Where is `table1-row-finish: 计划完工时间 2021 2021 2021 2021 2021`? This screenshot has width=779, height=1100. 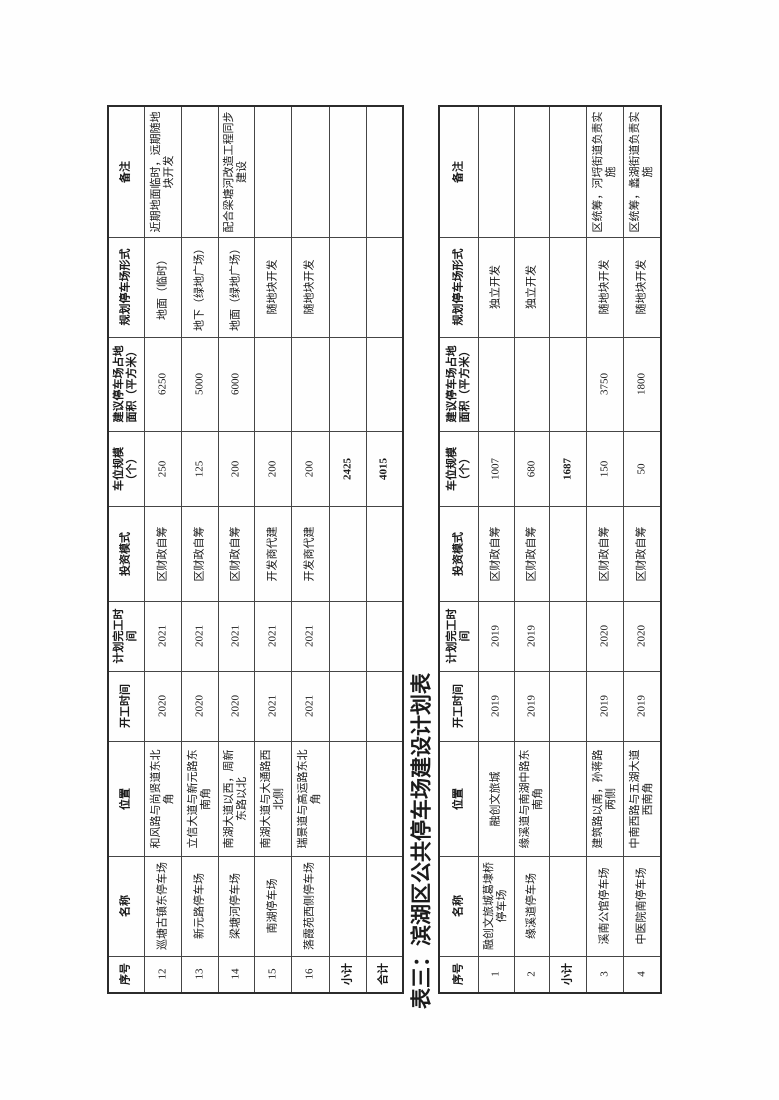
table1-row-finish: 计划完工时间 2021 2021 2021 2021 2021 is located at coordinates (255, 636).